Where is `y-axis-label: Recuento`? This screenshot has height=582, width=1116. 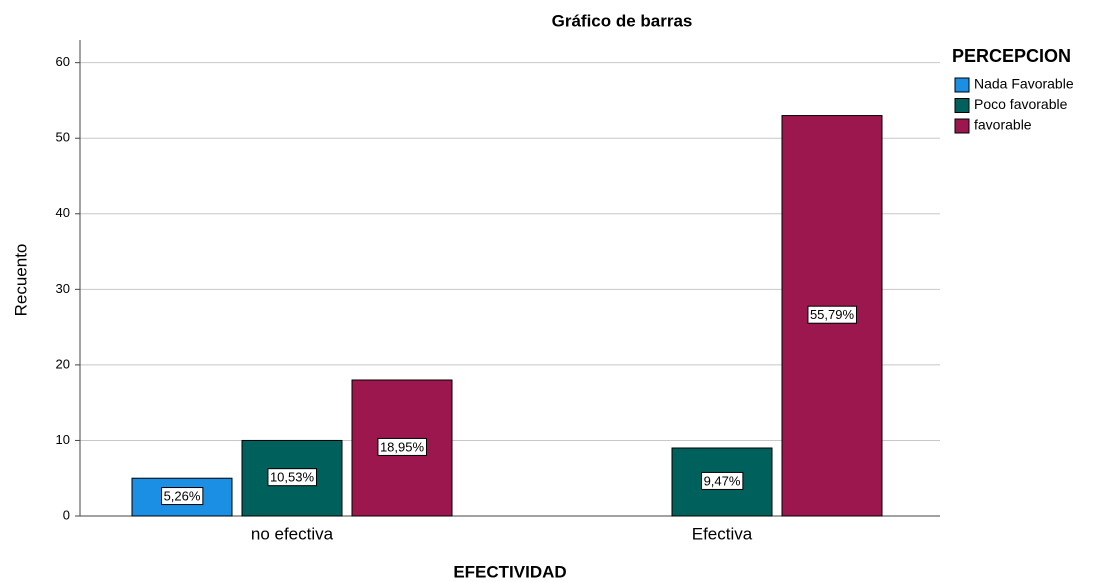
y-axis-label: Recuento is located at coordinates (20, 280).